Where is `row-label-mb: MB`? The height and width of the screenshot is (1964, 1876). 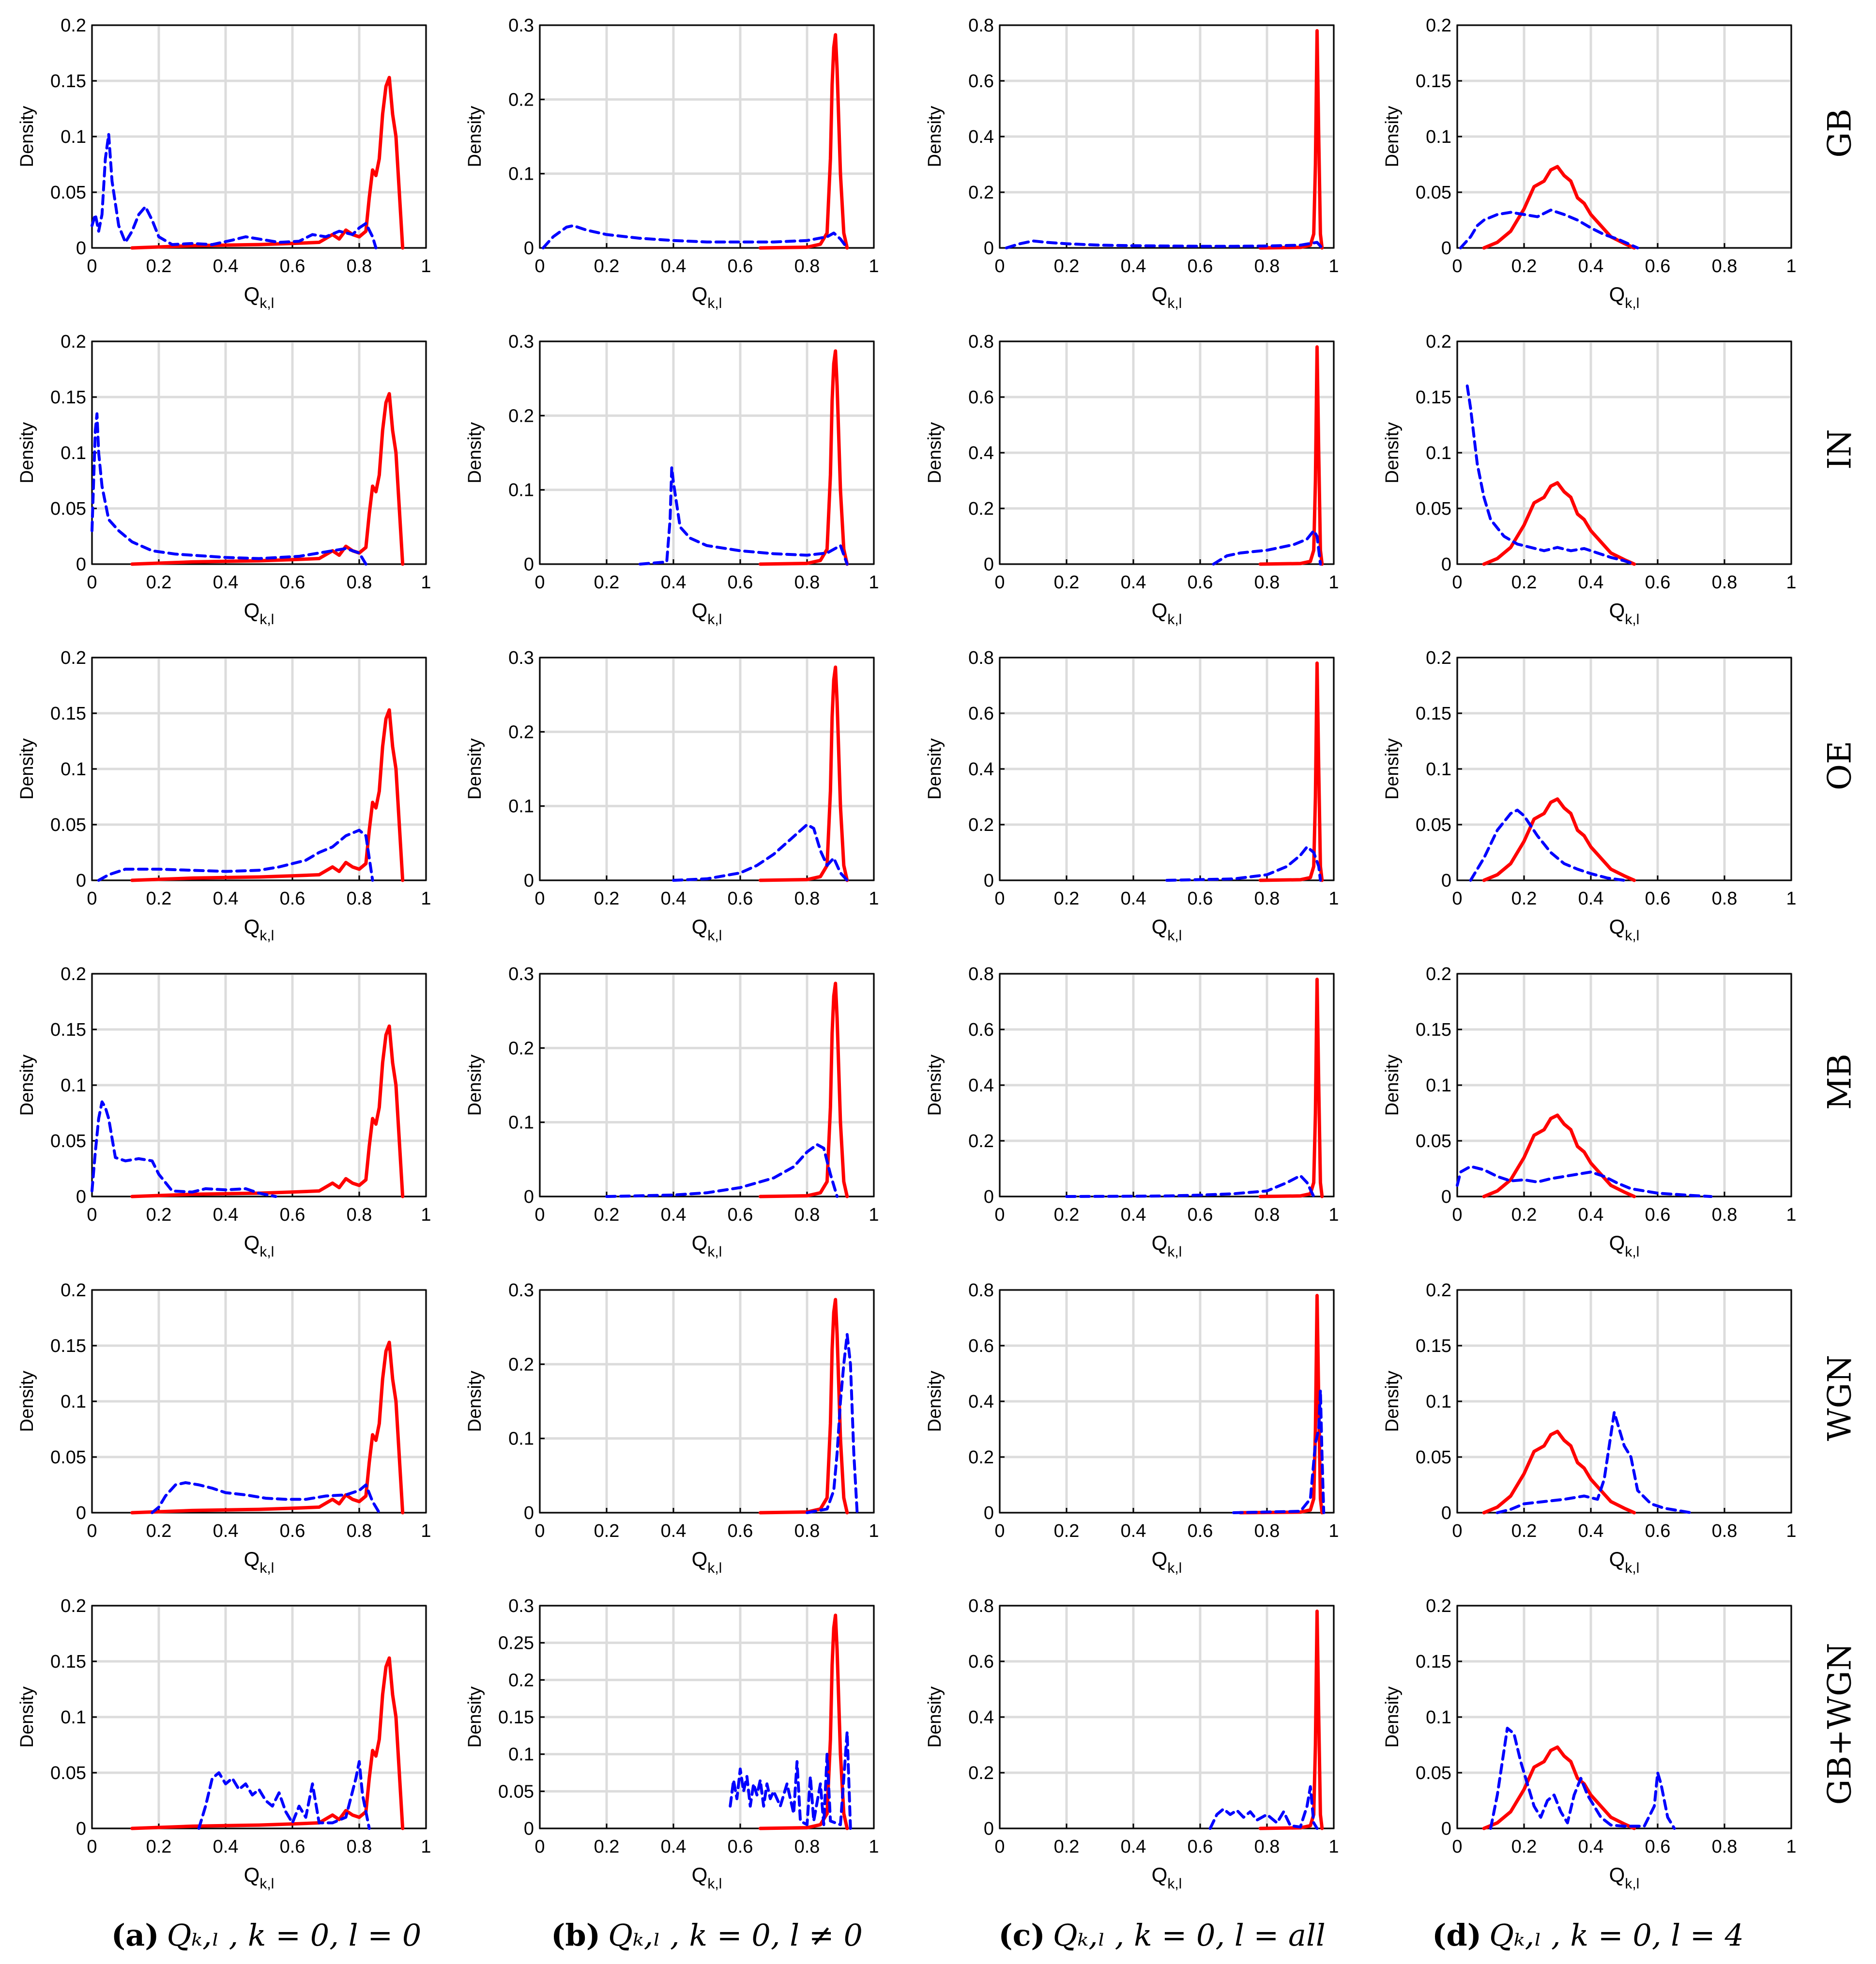 row-label-mb: MB is located at coordinates (1840, 1081).